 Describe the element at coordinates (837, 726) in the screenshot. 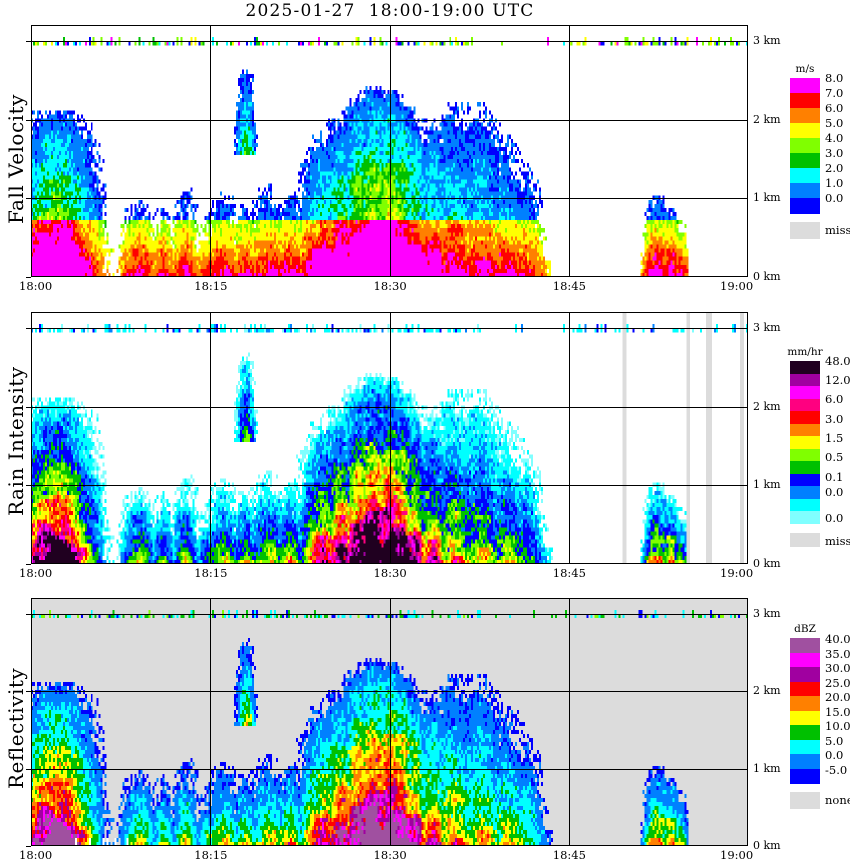

I see `colorbar-tick-label: 10.0` at that location.